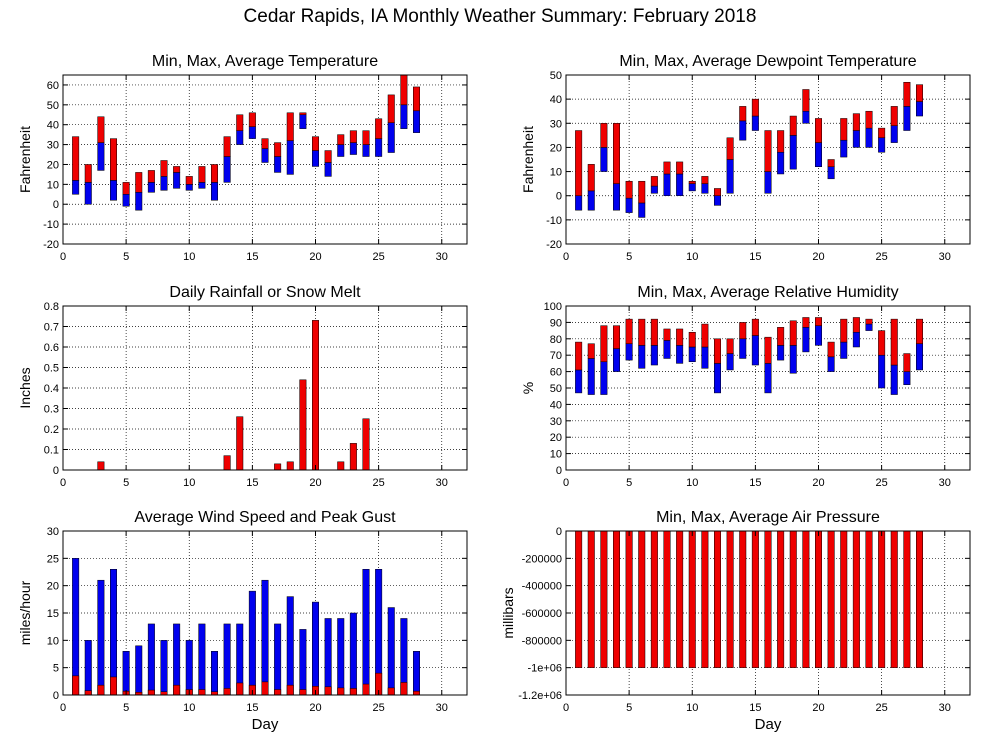  Describe the element at coordinates (882, 483) in the screenshot. I see `x-tick-label: 25` at that location.